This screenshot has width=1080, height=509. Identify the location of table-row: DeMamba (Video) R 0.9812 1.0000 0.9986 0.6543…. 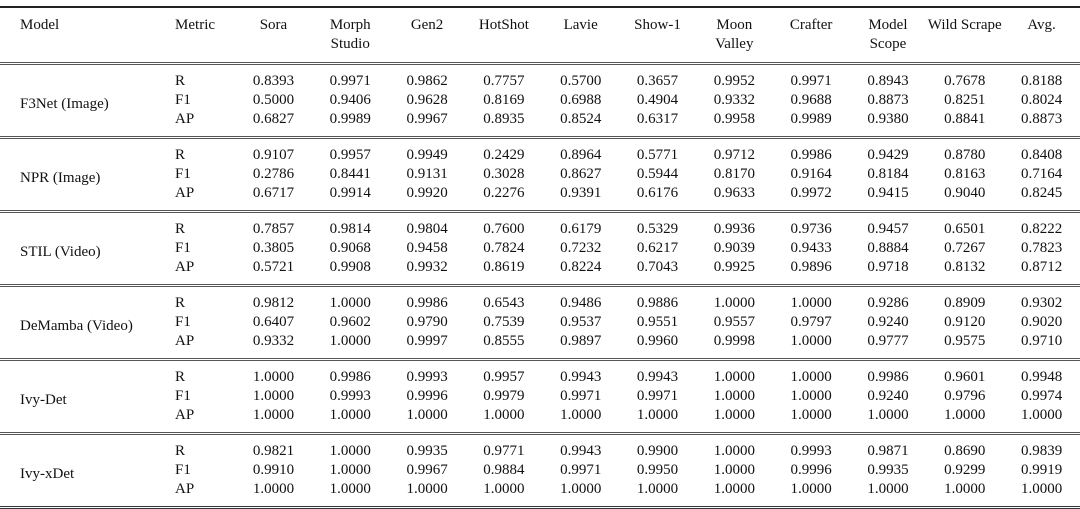
(540, 310).